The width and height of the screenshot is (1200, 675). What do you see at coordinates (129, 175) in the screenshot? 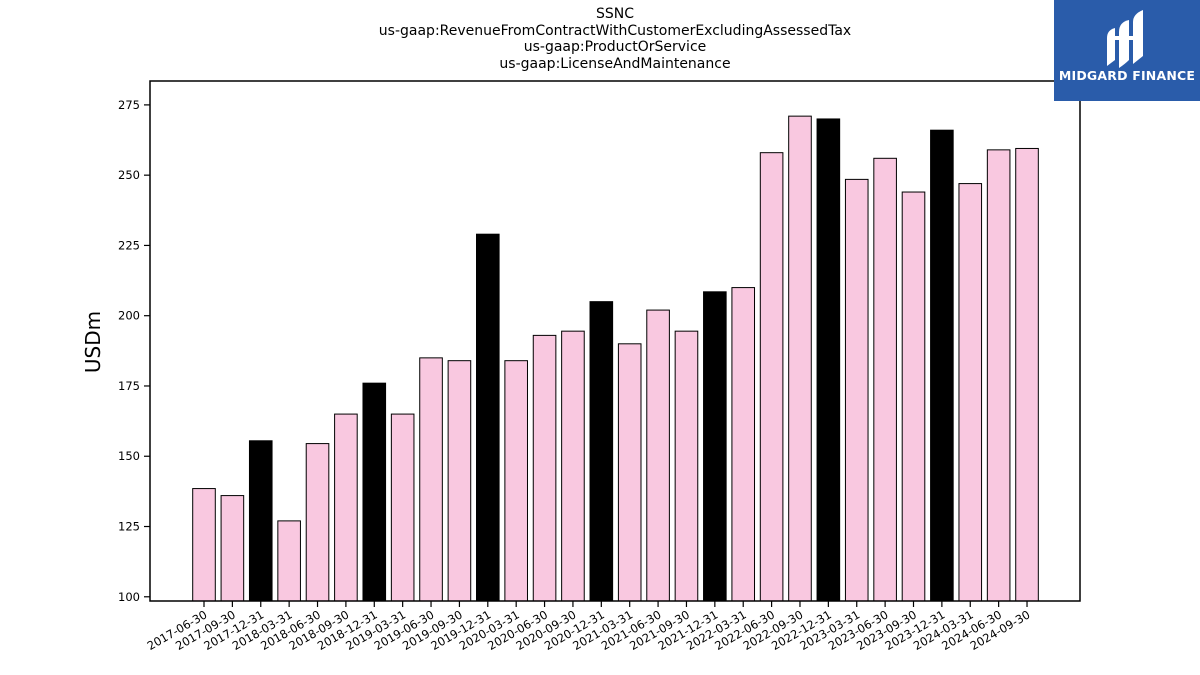
I see `y-tick-label-250: 250` at bounding box center [129, 175].